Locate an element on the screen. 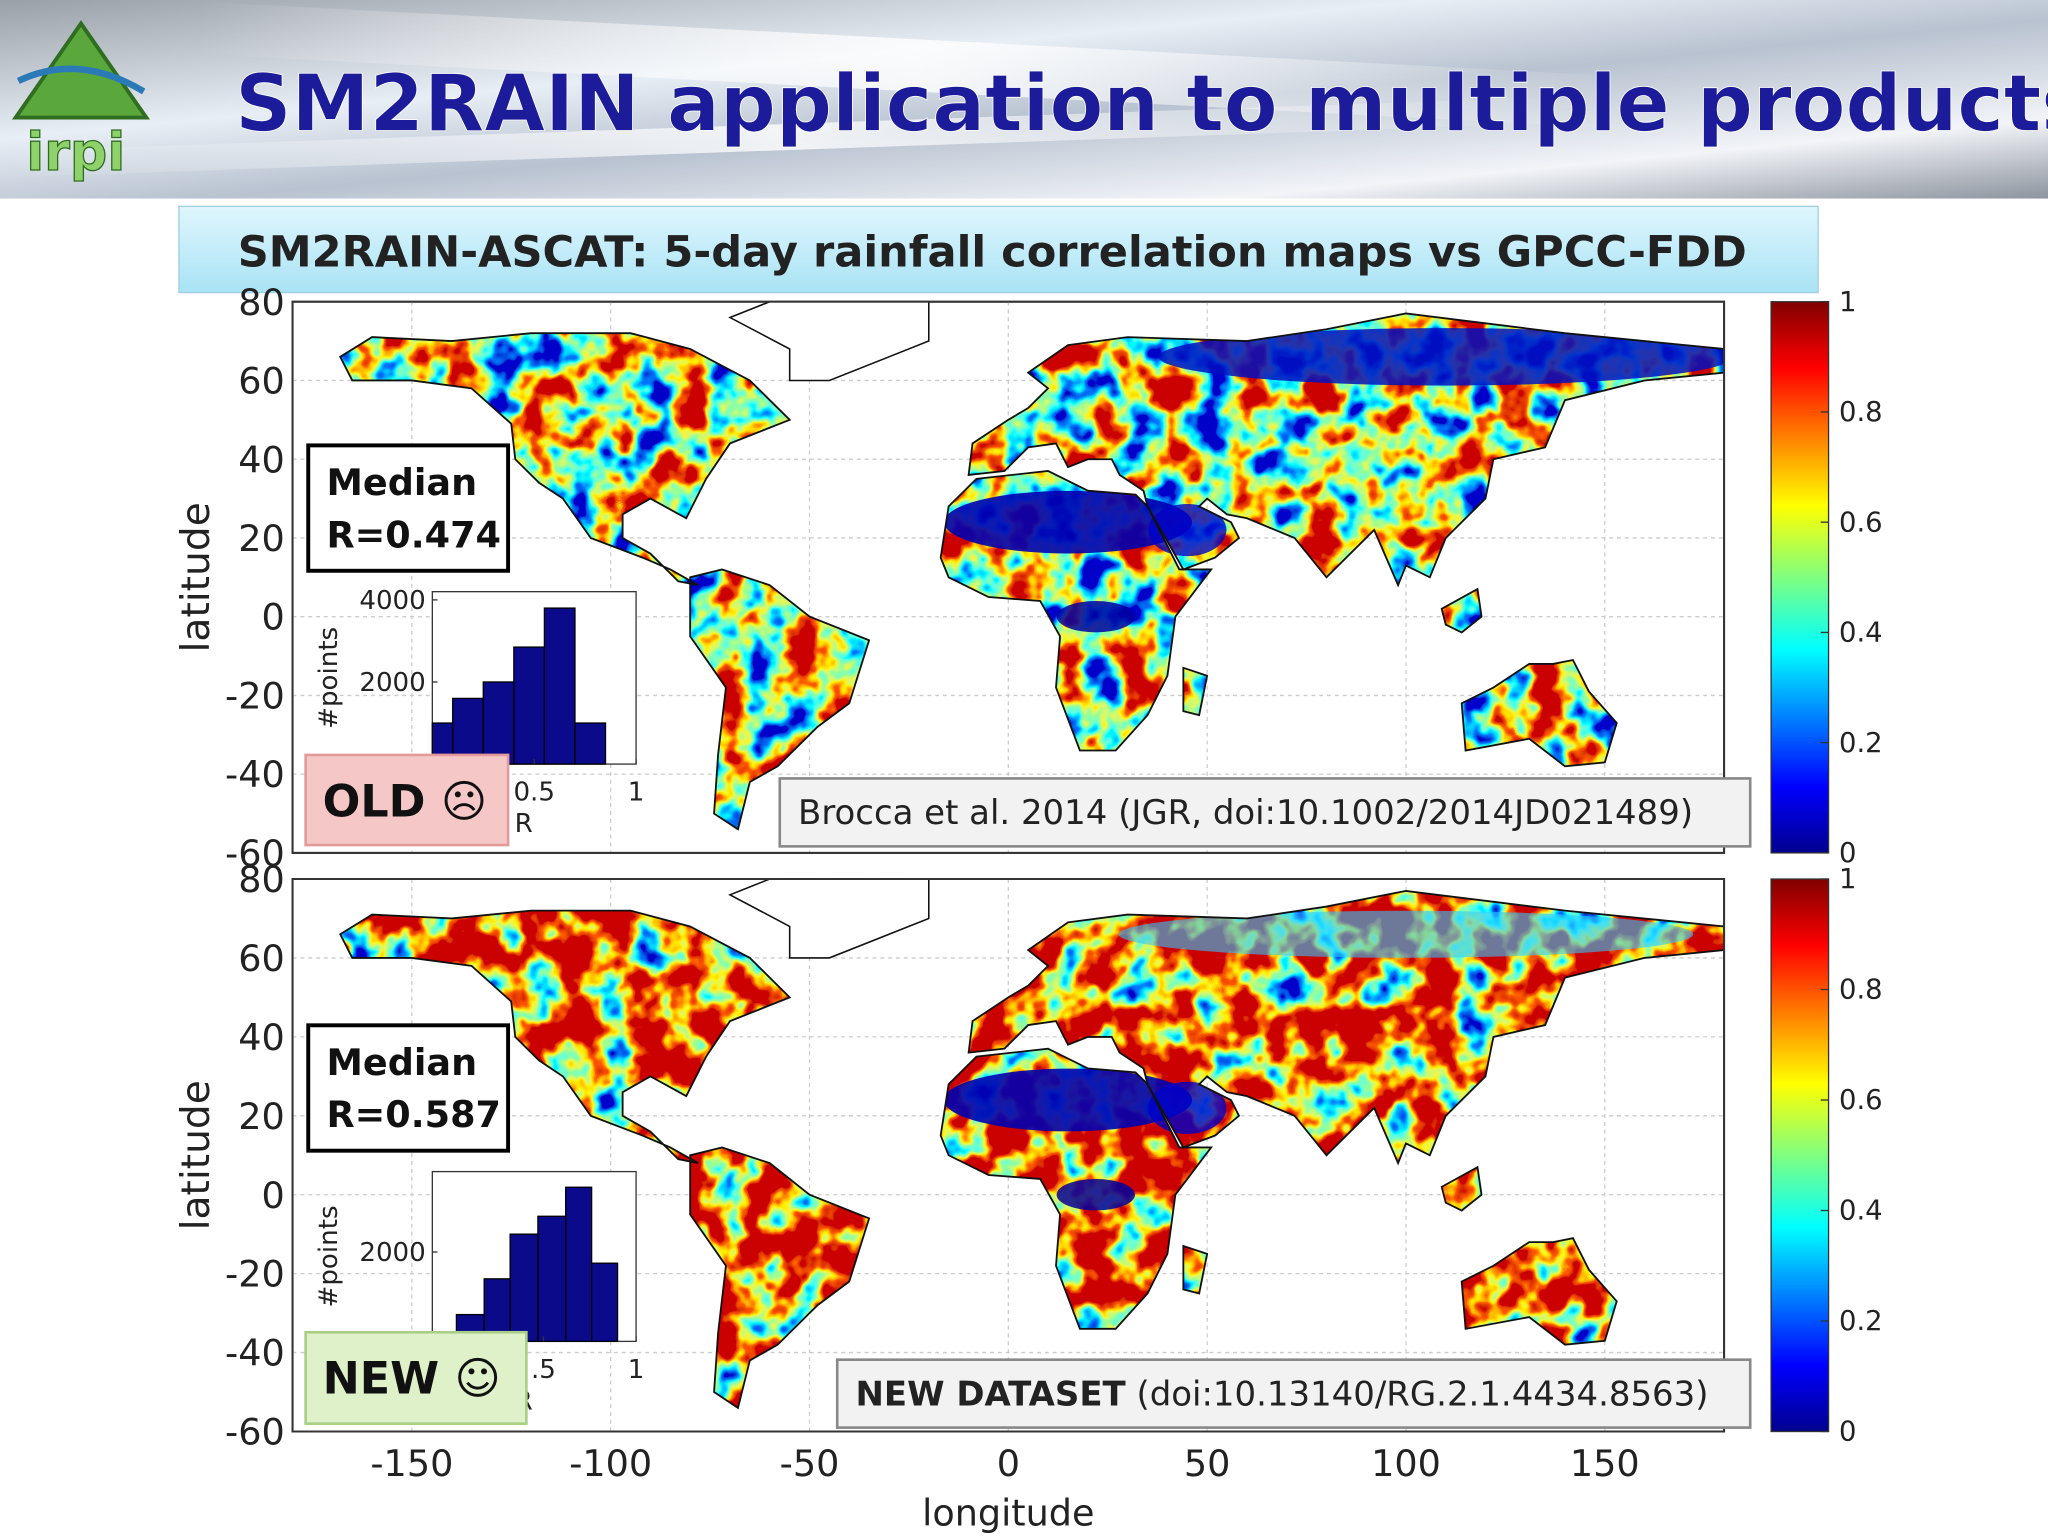 The width and height of the screenshot is (2048, 1536). logo-text: irpi is located at coordinates (75, 153).